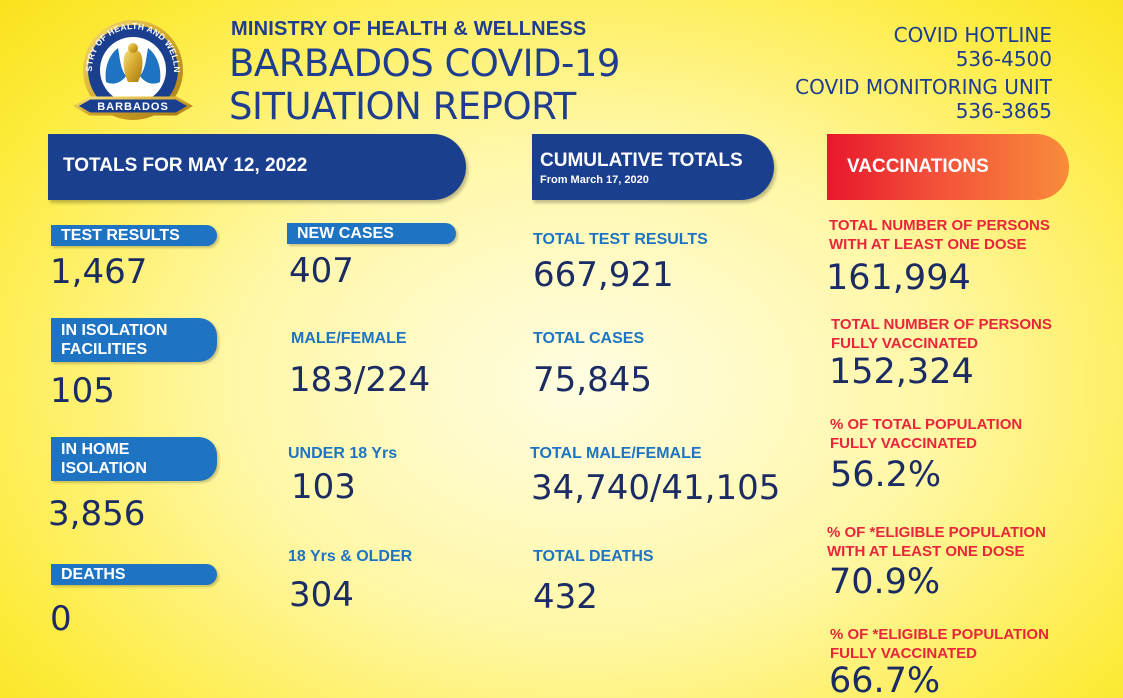 This screenshot has height=698, width=1123. I want to click on total-deaths-value: 432, so click(565, 597).